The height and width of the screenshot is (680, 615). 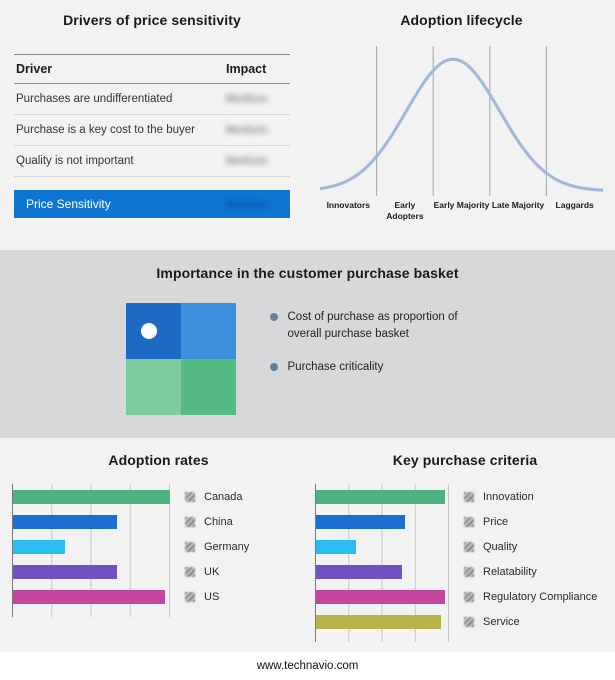 What do you see at coordinates (361, 521) in the screenshot?
I see `bar-price` at bounding box center [361, 521].